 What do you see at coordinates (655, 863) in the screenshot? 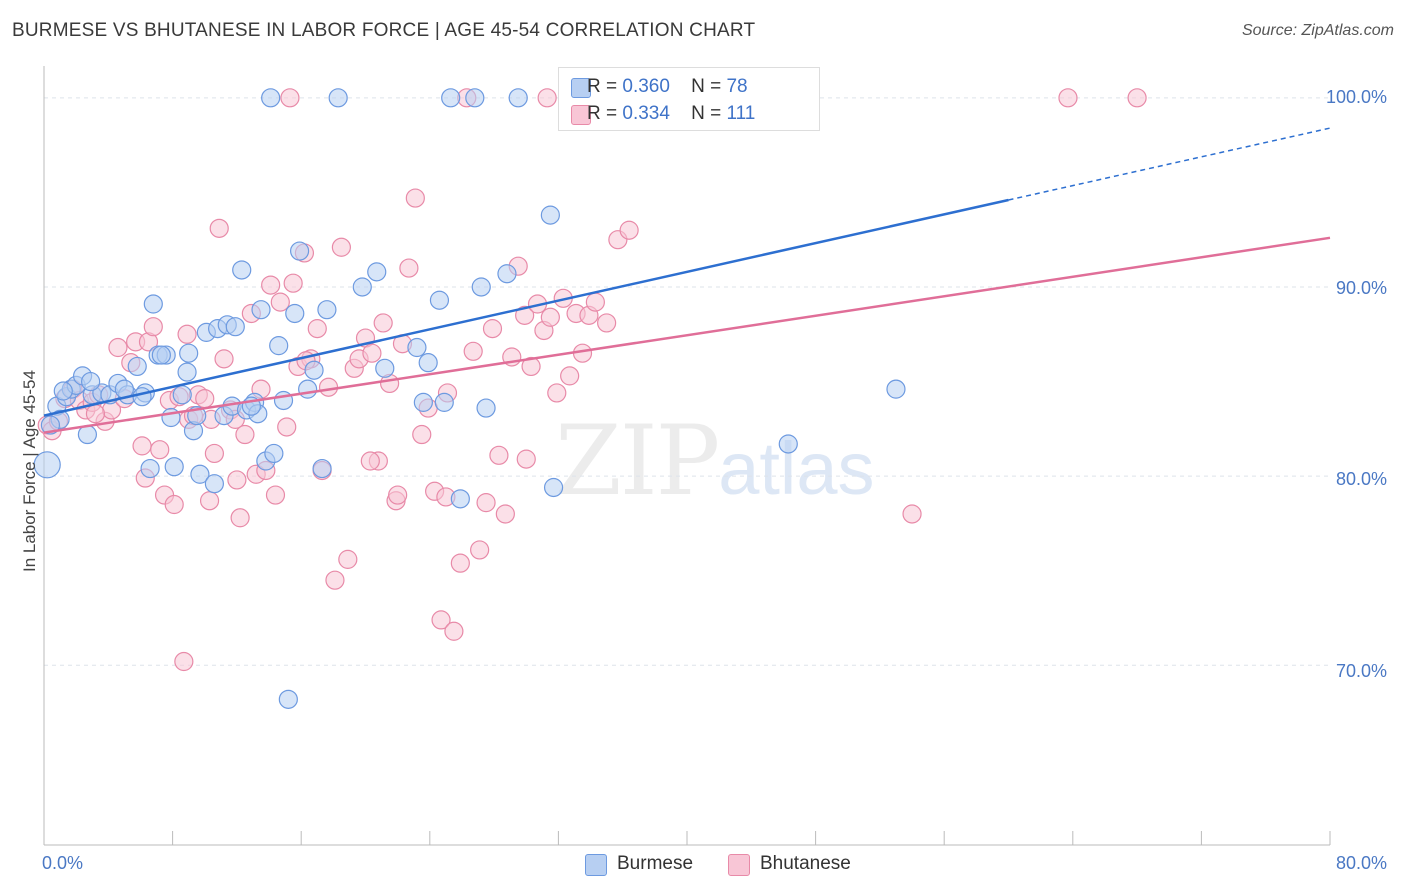
I see `bottom-legend-burmese: Burmese` at bounding box center [655, 863].